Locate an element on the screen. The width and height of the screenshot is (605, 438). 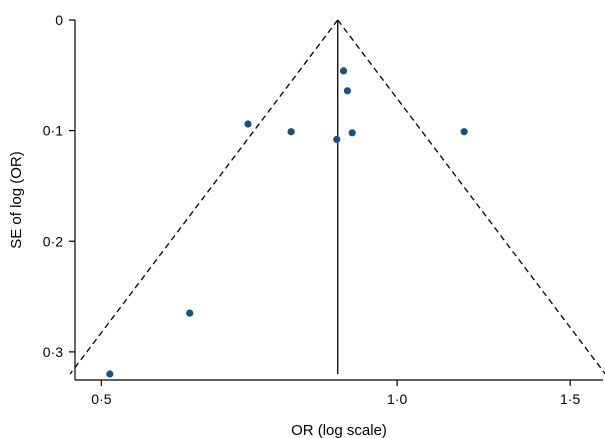
x-tick-label: 0·5 is located at coordinates (101, 399).